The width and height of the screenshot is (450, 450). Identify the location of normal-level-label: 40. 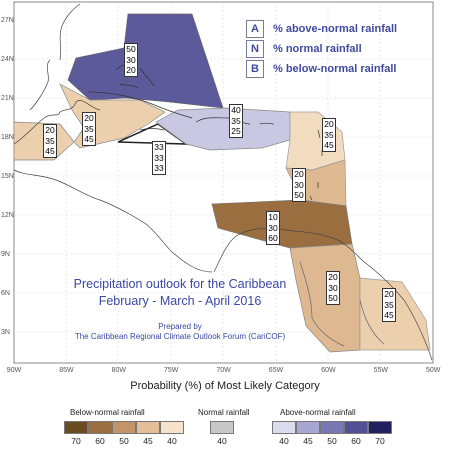
(222, 441).